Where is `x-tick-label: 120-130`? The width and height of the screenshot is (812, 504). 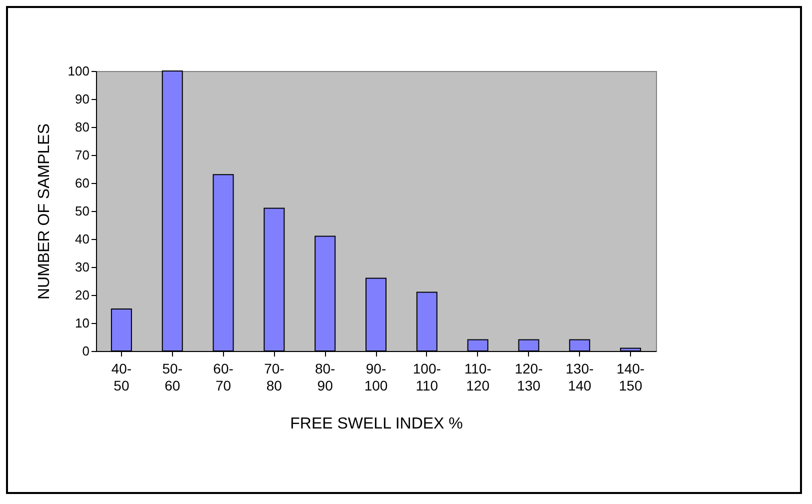
x-tick-label: 120-130 is located at coordinates (529, 377).